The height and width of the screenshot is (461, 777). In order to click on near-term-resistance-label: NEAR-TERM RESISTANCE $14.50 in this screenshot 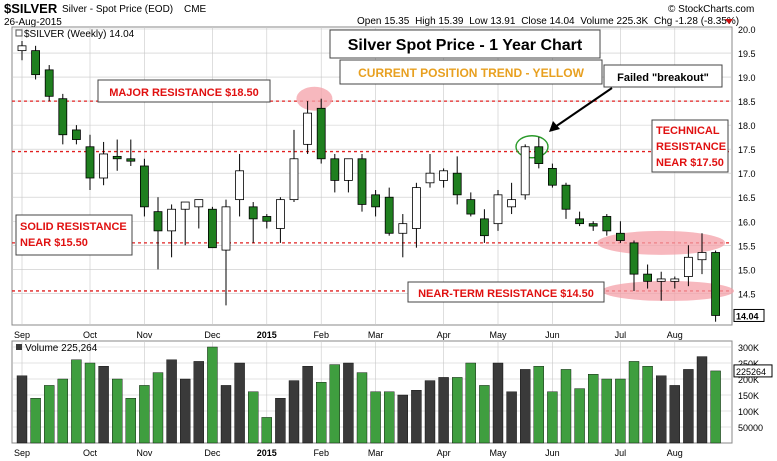, I will do `click(506, 292)`.